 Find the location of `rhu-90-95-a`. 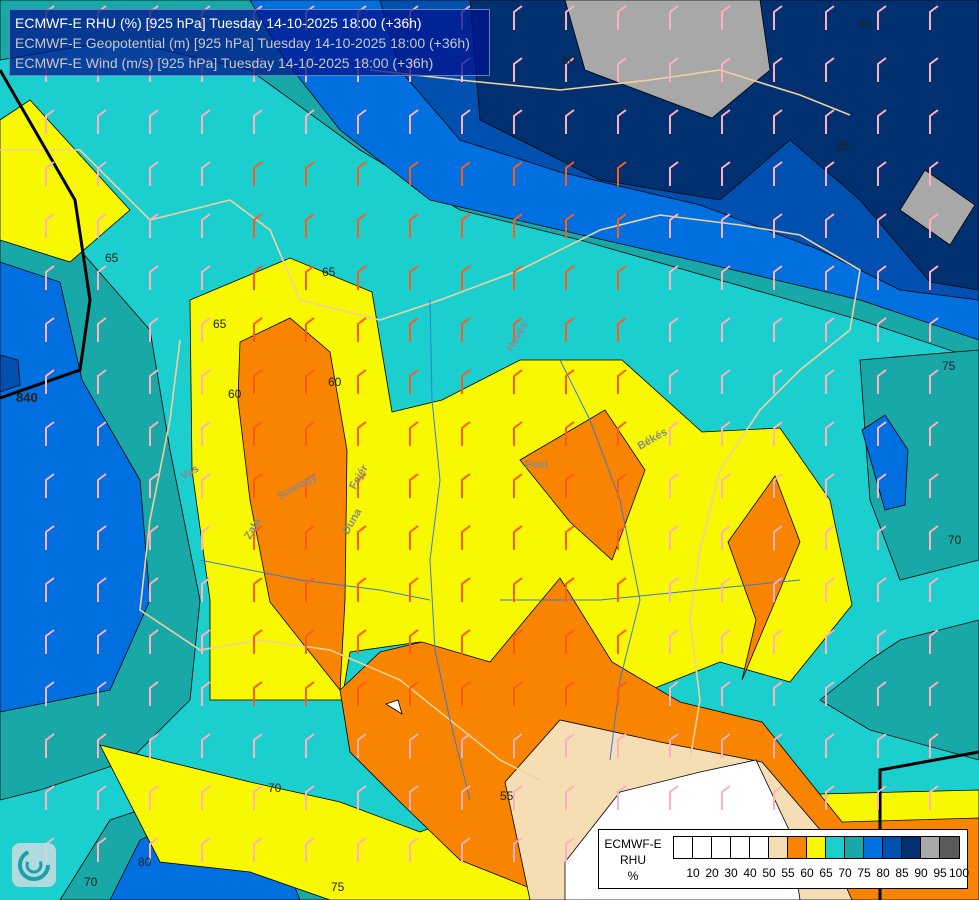

rhu-90-95-a is located at coordinates (667, 59).